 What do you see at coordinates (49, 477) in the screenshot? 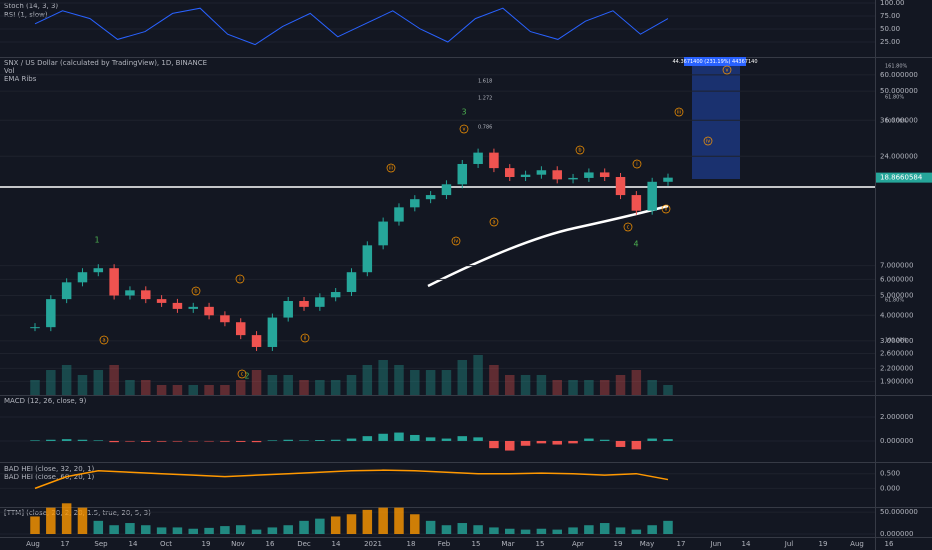
I see `panel-label: BAD HEI (close, 60, 20, 1)` at bounding box center [49, 477].